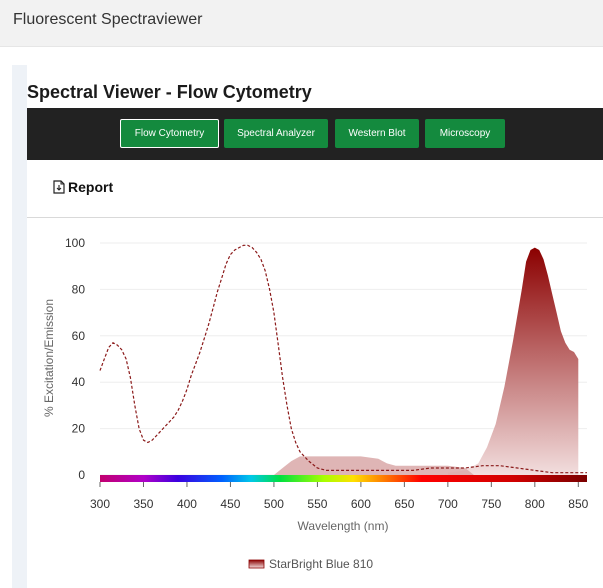 The height and width of the screenshot is (588, 603). What do you see at coordinates (448, 504) in the screenshot?
I see `x-tick-label: 700` at bounding box center [448, 504].